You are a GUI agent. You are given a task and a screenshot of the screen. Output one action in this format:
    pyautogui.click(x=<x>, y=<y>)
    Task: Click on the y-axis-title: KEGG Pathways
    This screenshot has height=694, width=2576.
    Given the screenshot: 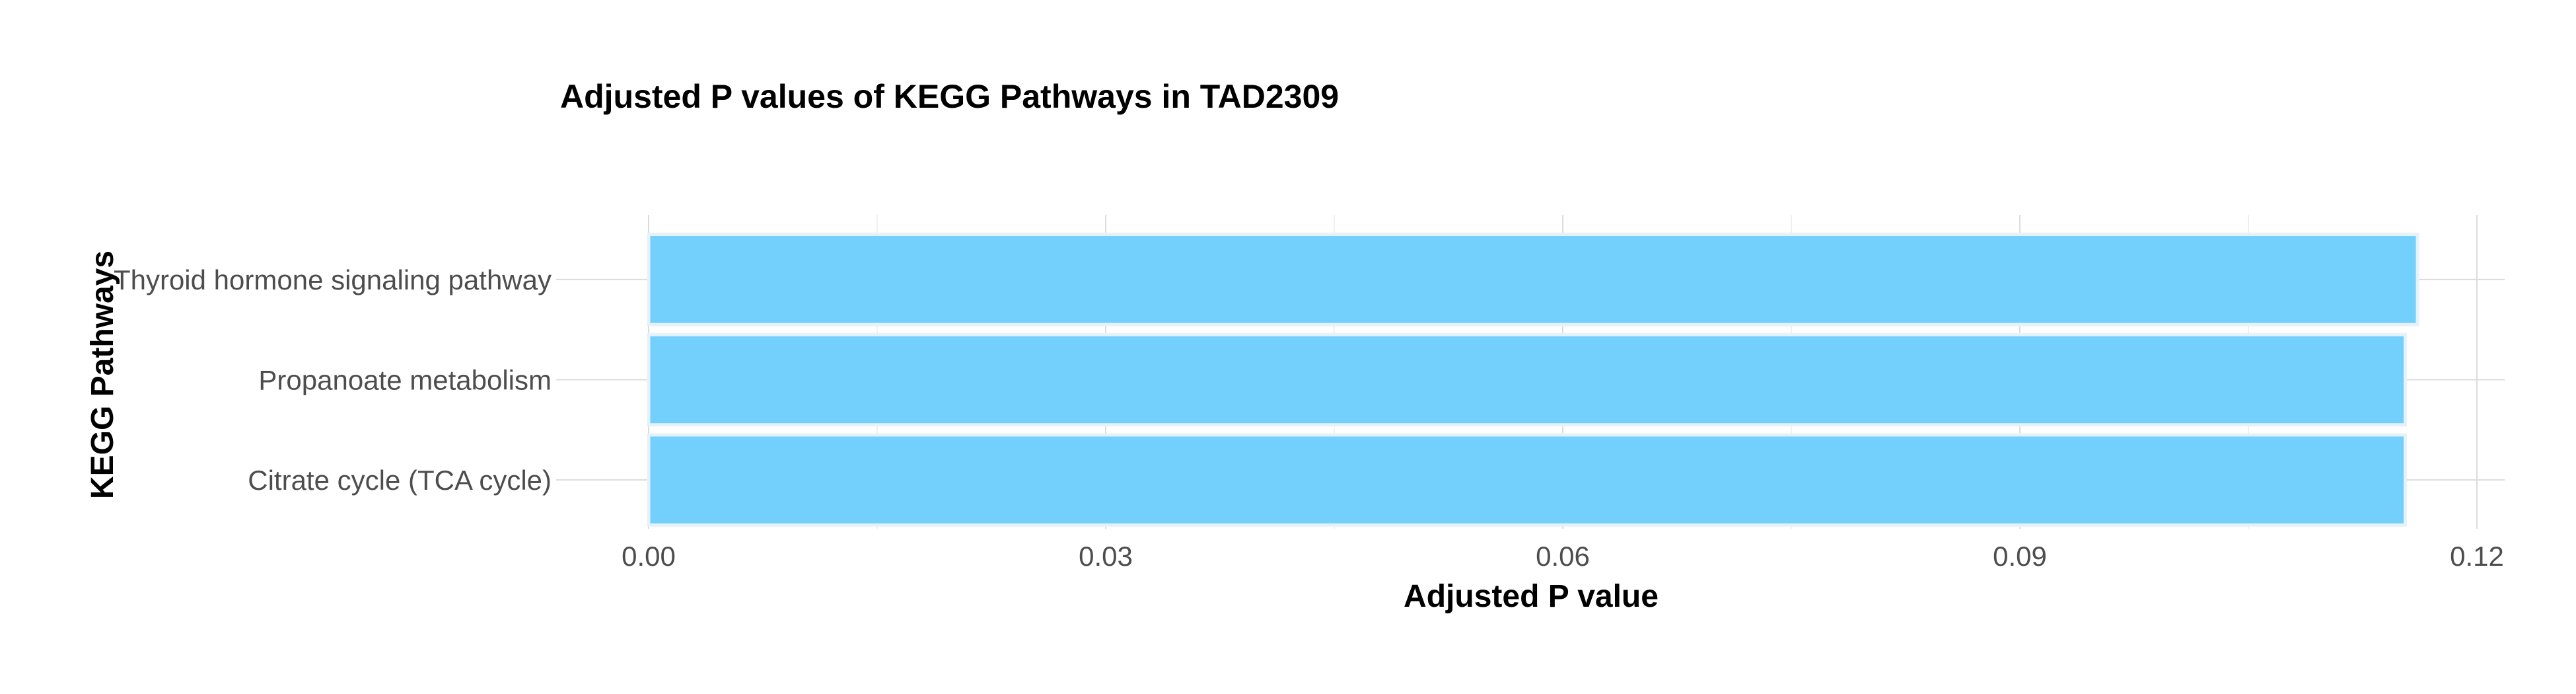 What is the action you would take?
    pyautogui.click(x=102, y=375)
    